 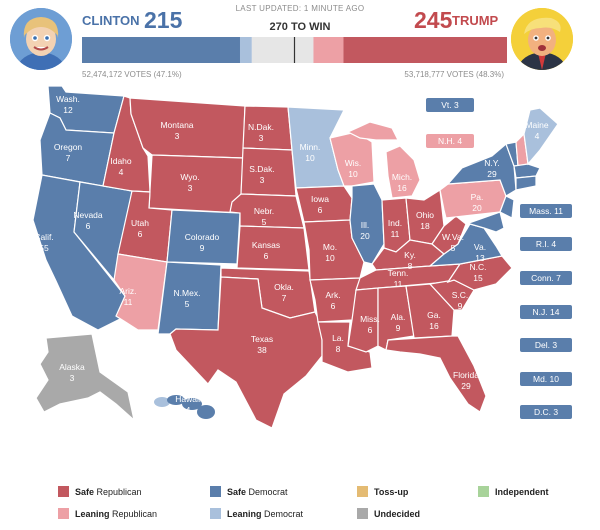 What do you see at coordinates (184, 407) in the screenshot?
I see `state-hawaii` at bounding box center [184, 407].